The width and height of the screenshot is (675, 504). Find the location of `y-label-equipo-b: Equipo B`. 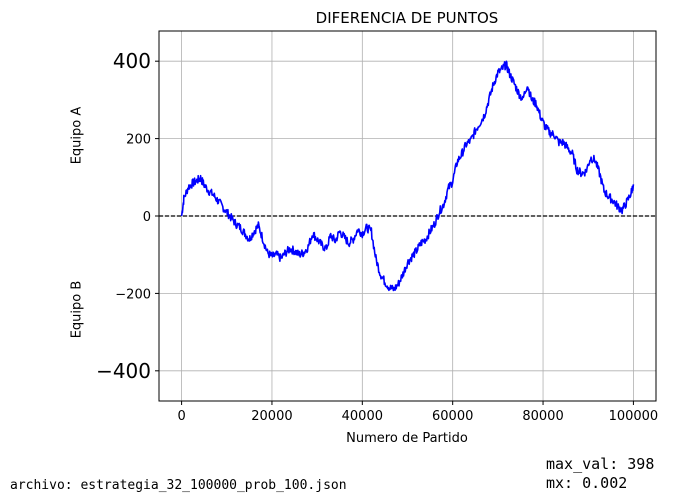

y-label-equipo-b: Equipo B is located at coordinates (77, 309).